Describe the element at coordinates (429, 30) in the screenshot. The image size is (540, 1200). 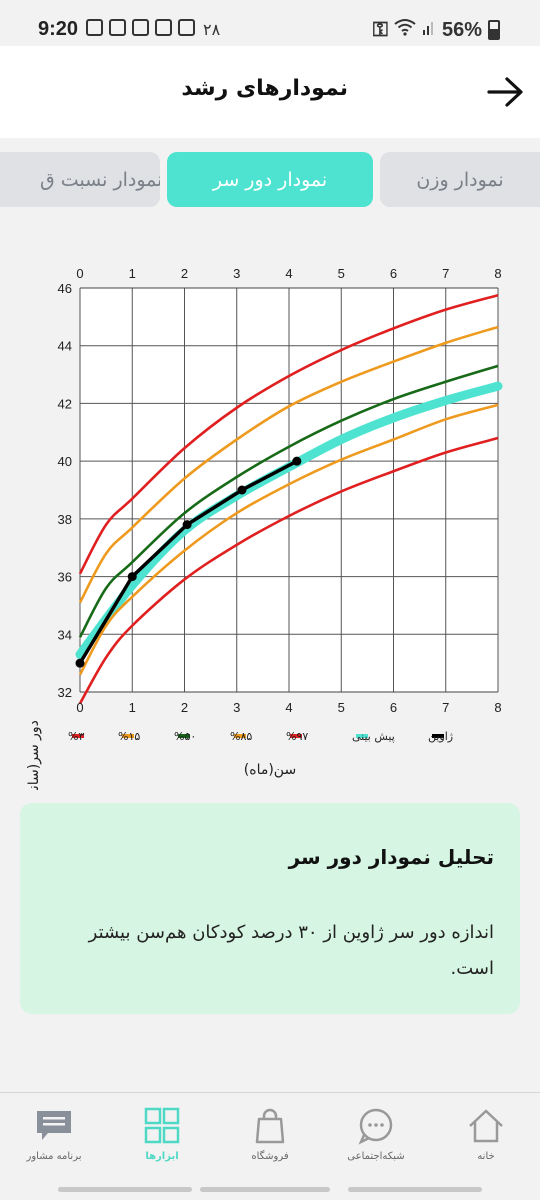
I see `signal-icon` at that location.